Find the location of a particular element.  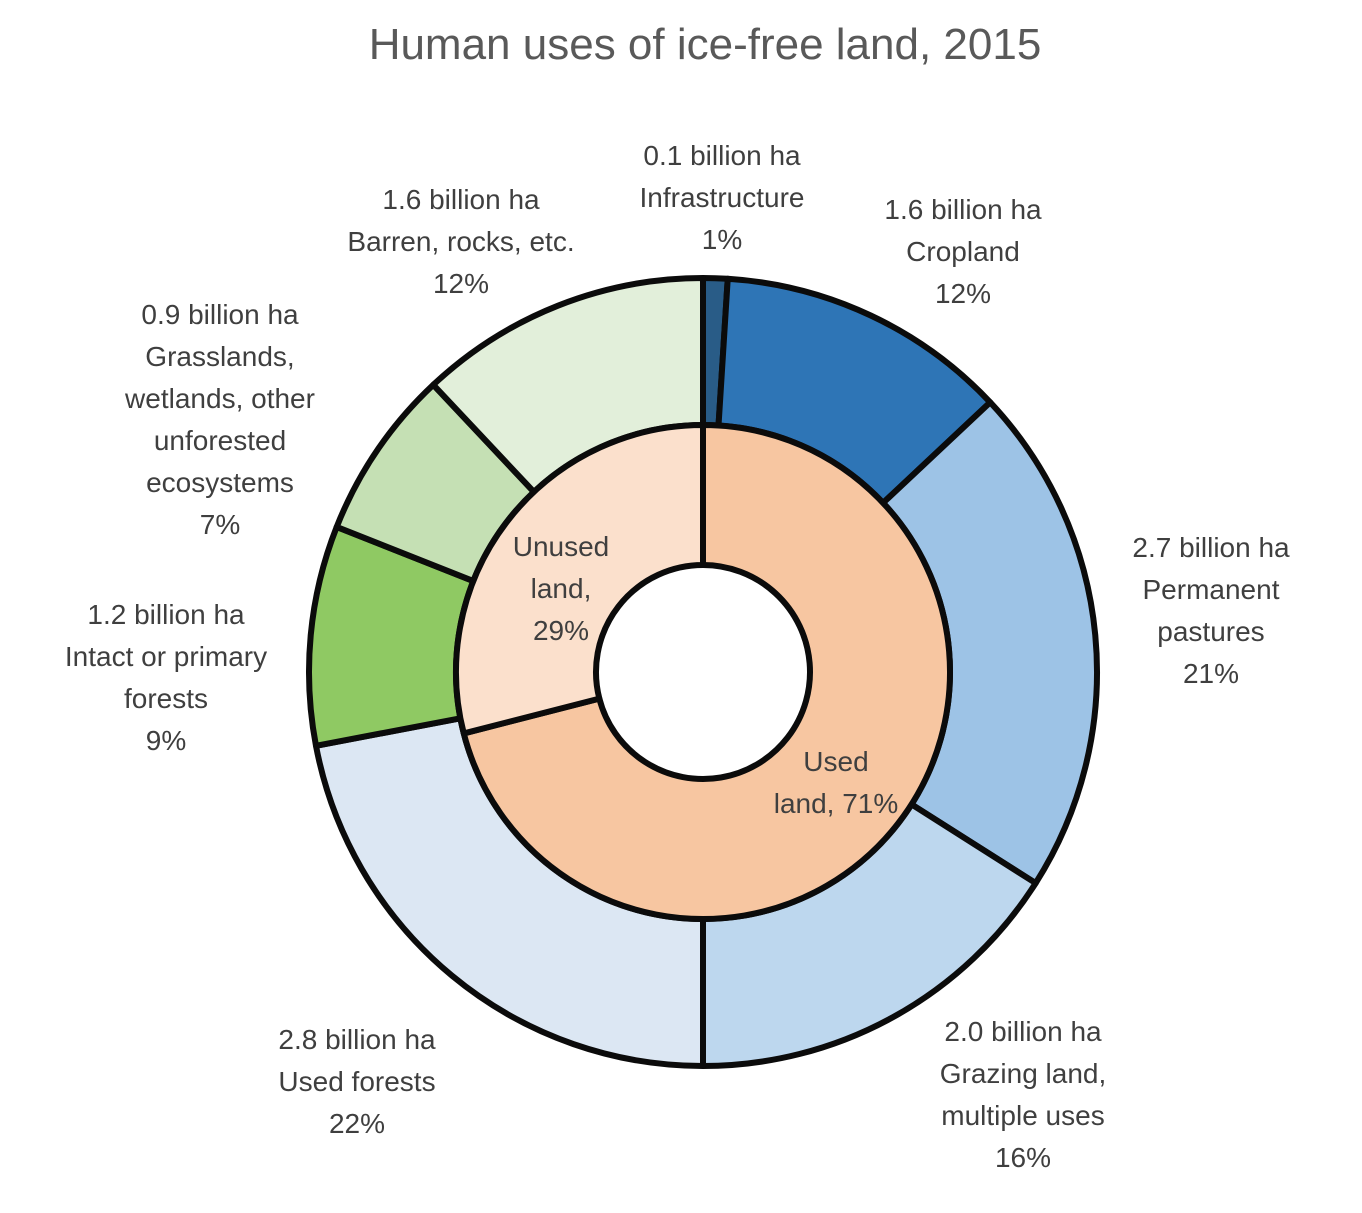

label-line: wetlands, other is located at coordinates (220, 398).